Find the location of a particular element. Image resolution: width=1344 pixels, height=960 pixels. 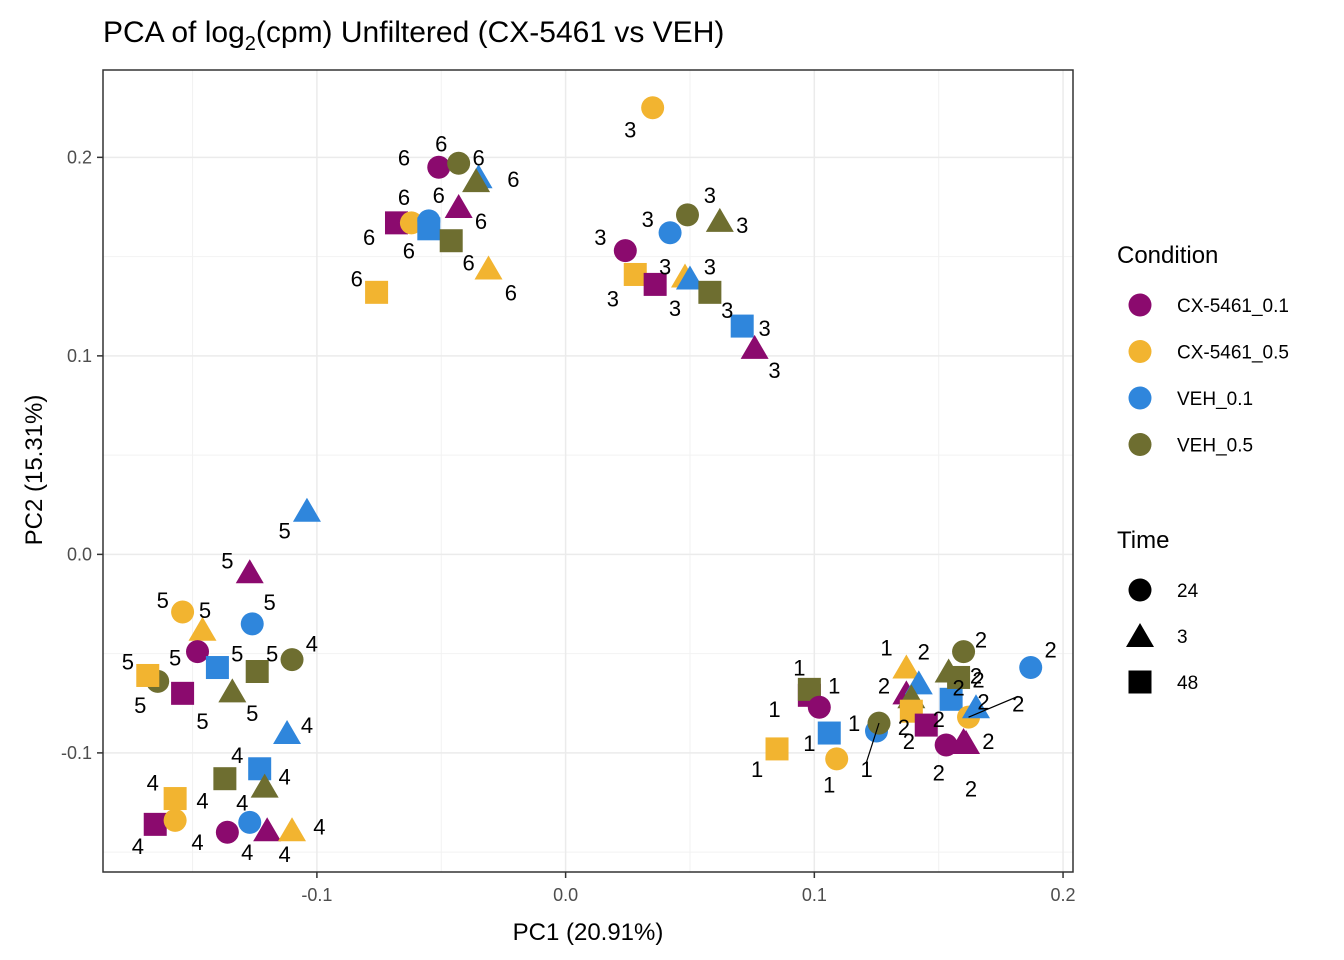

legend-label-condition: VEH_0.1 is located at coordinates (1215, 399).